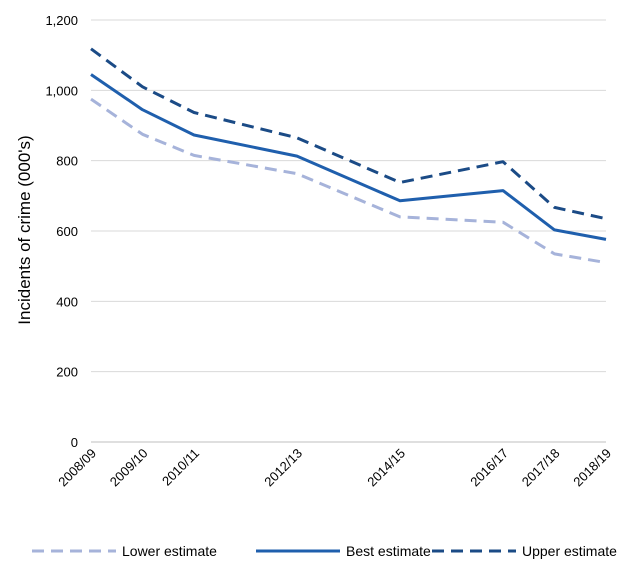  What do you see at coordinates (74, 442) in the screenshot?
I see `y-tick-label-0: 0` at bounding box center [74, 442].